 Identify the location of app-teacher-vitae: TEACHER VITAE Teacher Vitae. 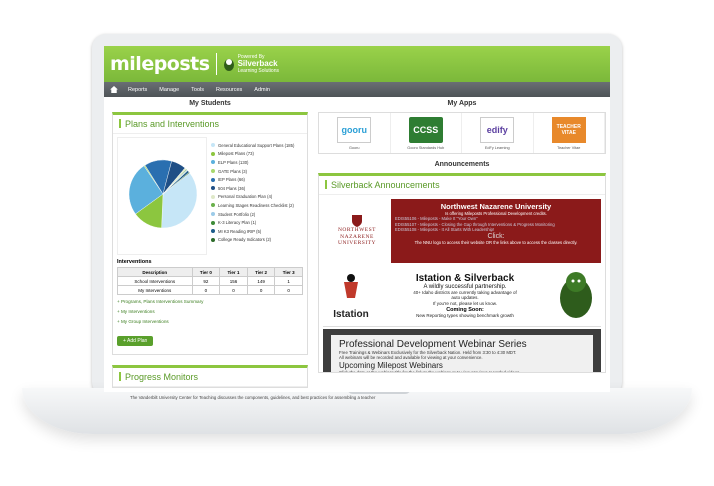
(569, 133).